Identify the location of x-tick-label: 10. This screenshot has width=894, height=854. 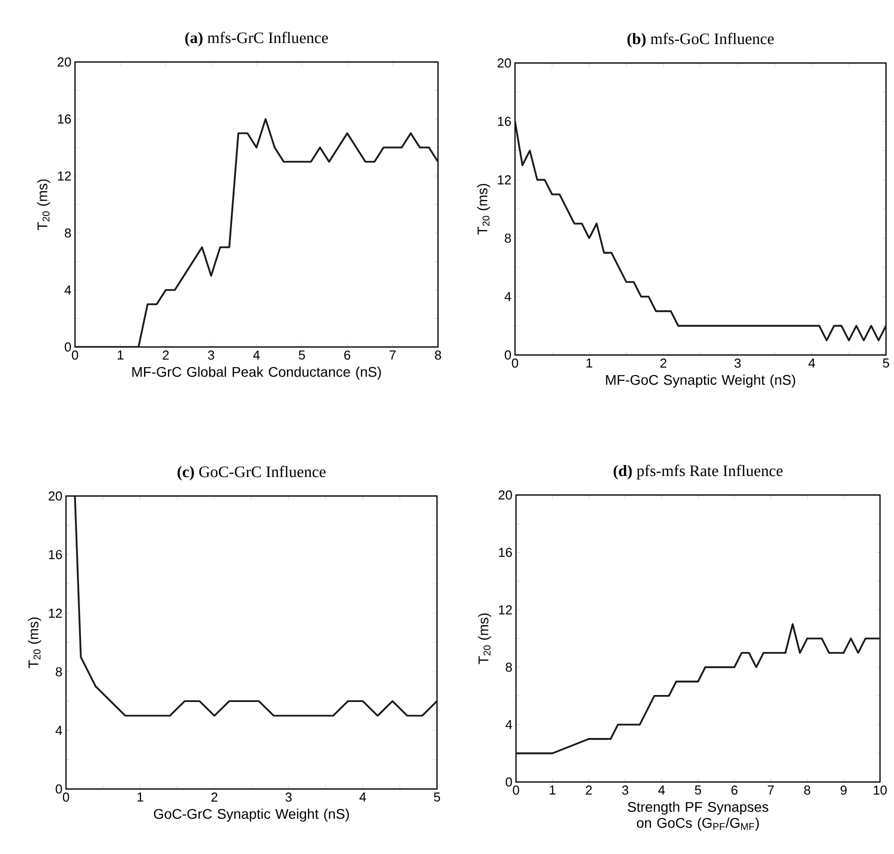
(880, 790).